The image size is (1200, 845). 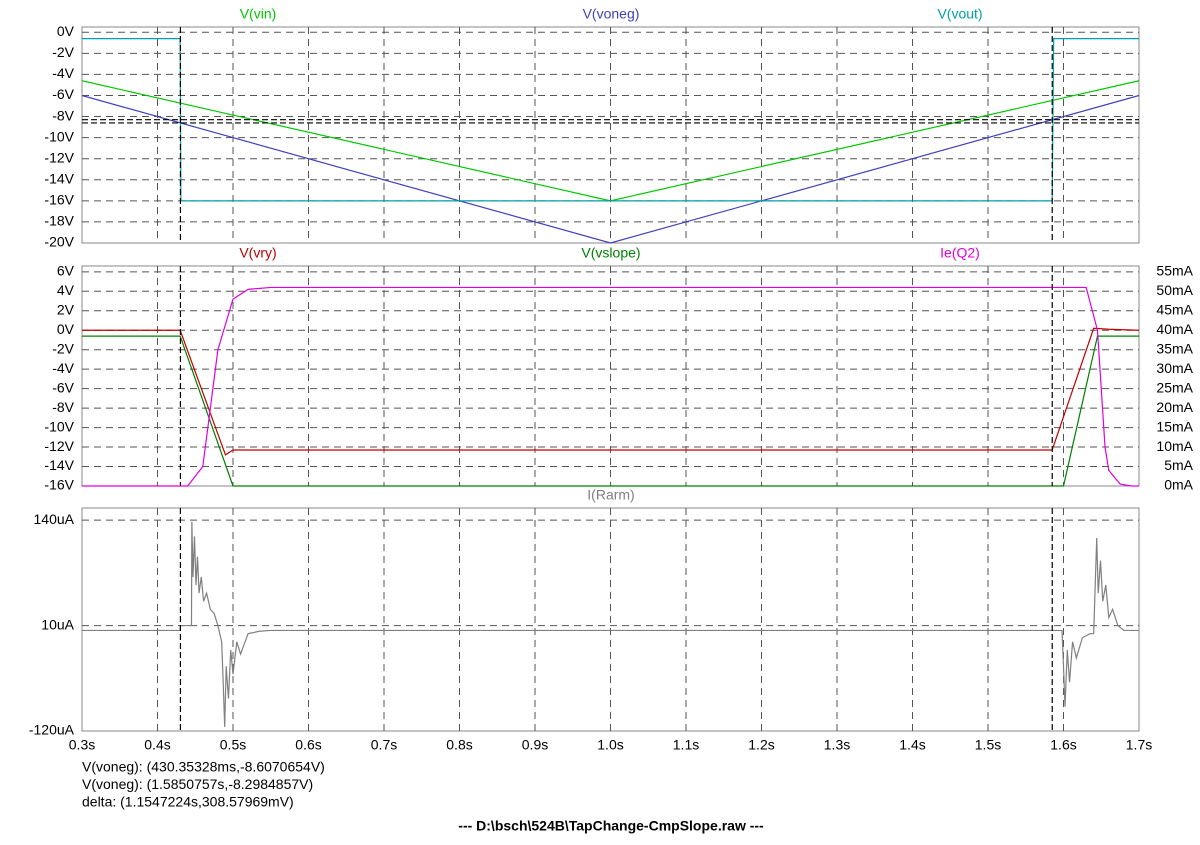 I want to click on x-tick-label: 0.5s, so click(x=233, y=745).